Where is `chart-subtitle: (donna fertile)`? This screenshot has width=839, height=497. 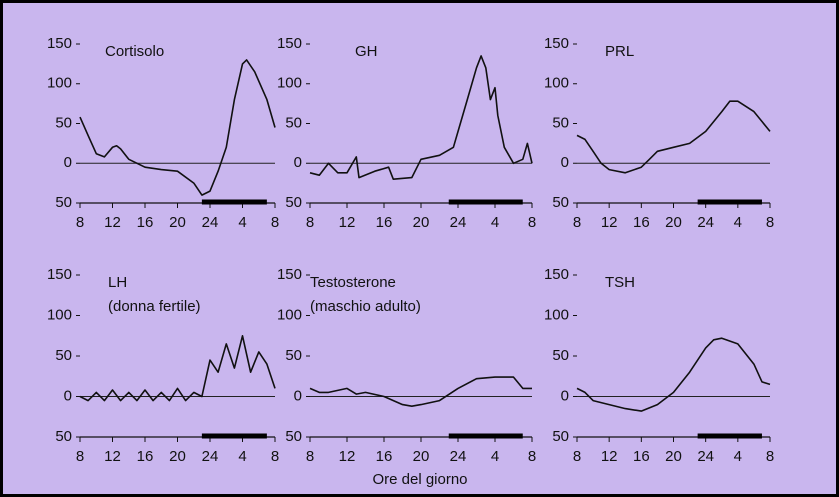 chart-subtitle: (donna fertile) is located at coordinates (154, 306).